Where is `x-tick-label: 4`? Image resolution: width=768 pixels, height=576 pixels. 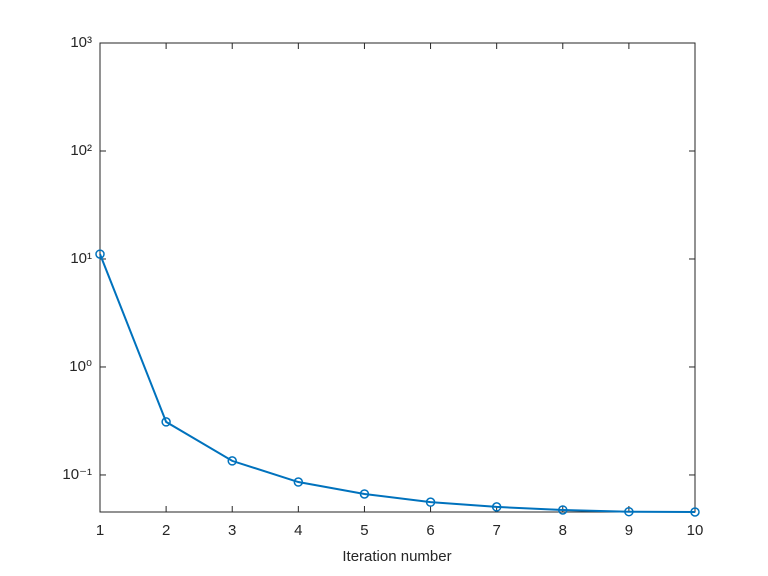
x-tick-label: 4 is located at coordinates (298, 530).